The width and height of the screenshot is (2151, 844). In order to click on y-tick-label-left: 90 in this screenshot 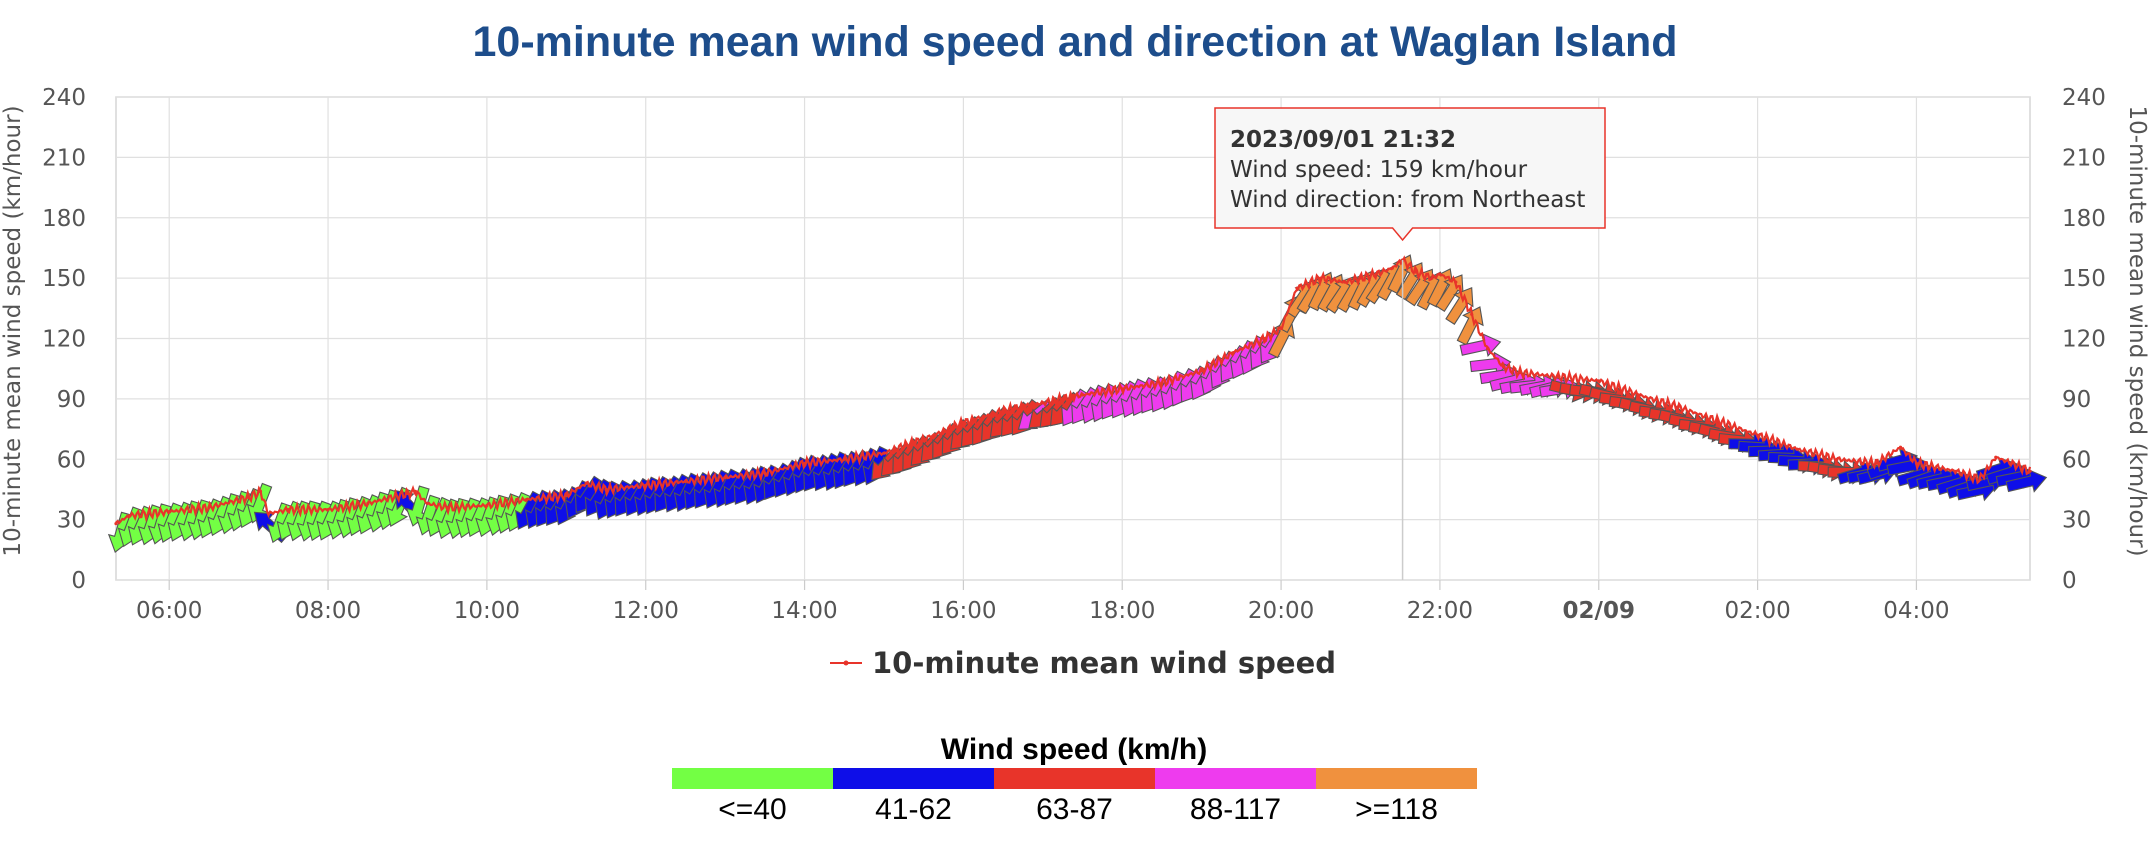, I will do `click(71, 400)`.